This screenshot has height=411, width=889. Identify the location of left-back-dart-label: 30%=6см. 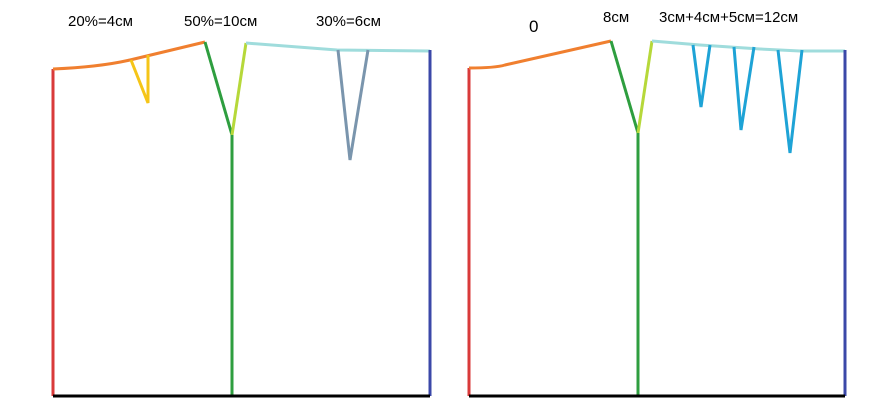
(348, 21).